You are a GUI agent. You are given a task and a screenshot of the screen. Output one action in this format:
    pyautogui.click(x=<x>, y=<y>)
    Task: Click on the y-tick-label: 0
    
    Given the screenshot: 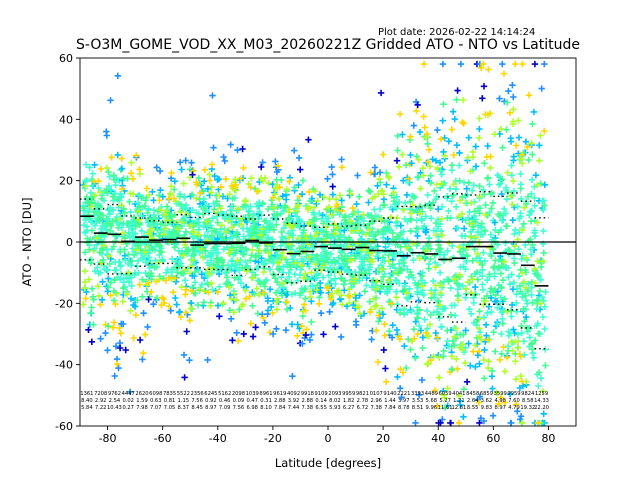 What is the action you would take?
    pyautogui.click(x=69, y=242)
    